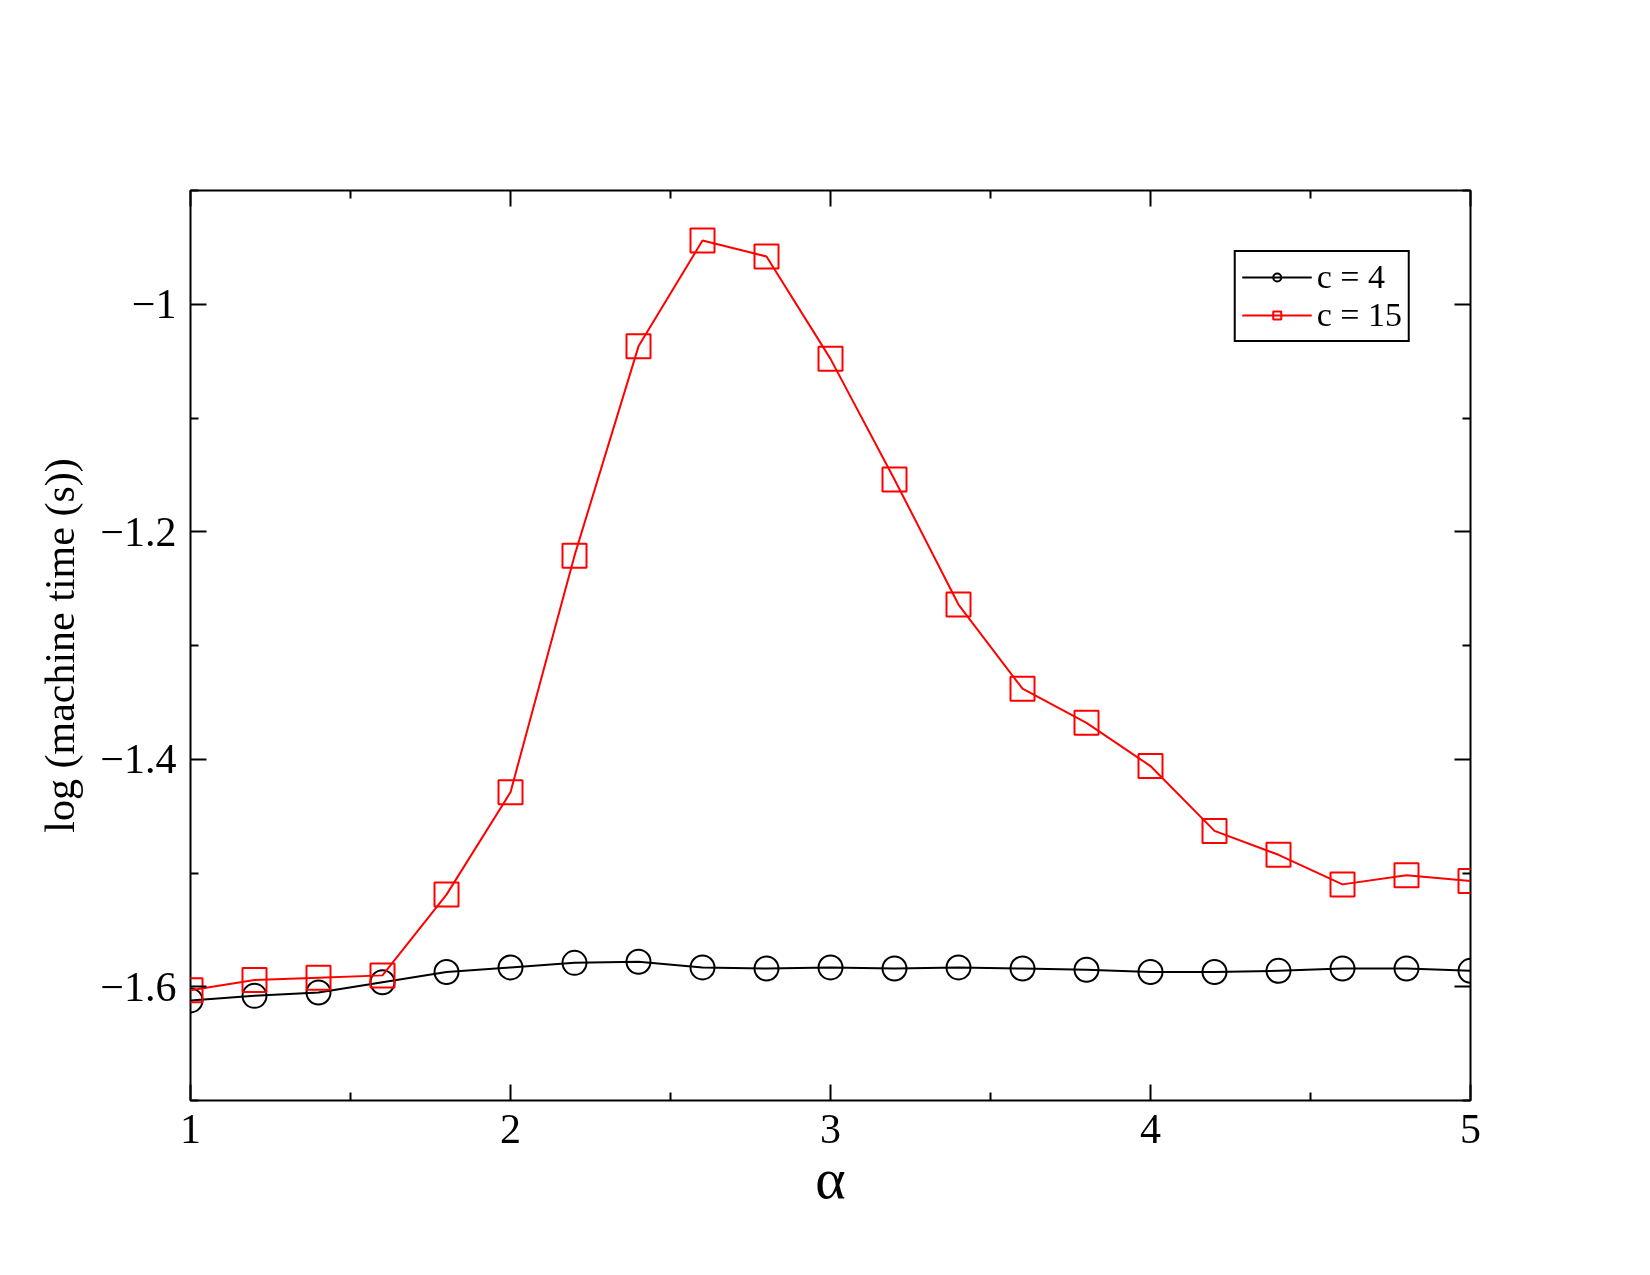  I want to click on y-tick-label: −1.6, so click(138, 986).